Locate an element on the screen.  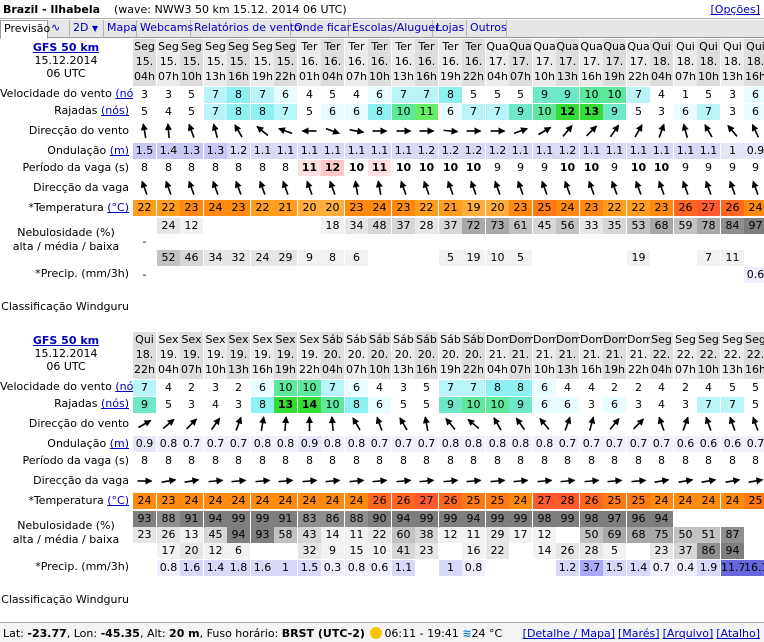
gust-cell: 6 is located at coordinates (754, 112).